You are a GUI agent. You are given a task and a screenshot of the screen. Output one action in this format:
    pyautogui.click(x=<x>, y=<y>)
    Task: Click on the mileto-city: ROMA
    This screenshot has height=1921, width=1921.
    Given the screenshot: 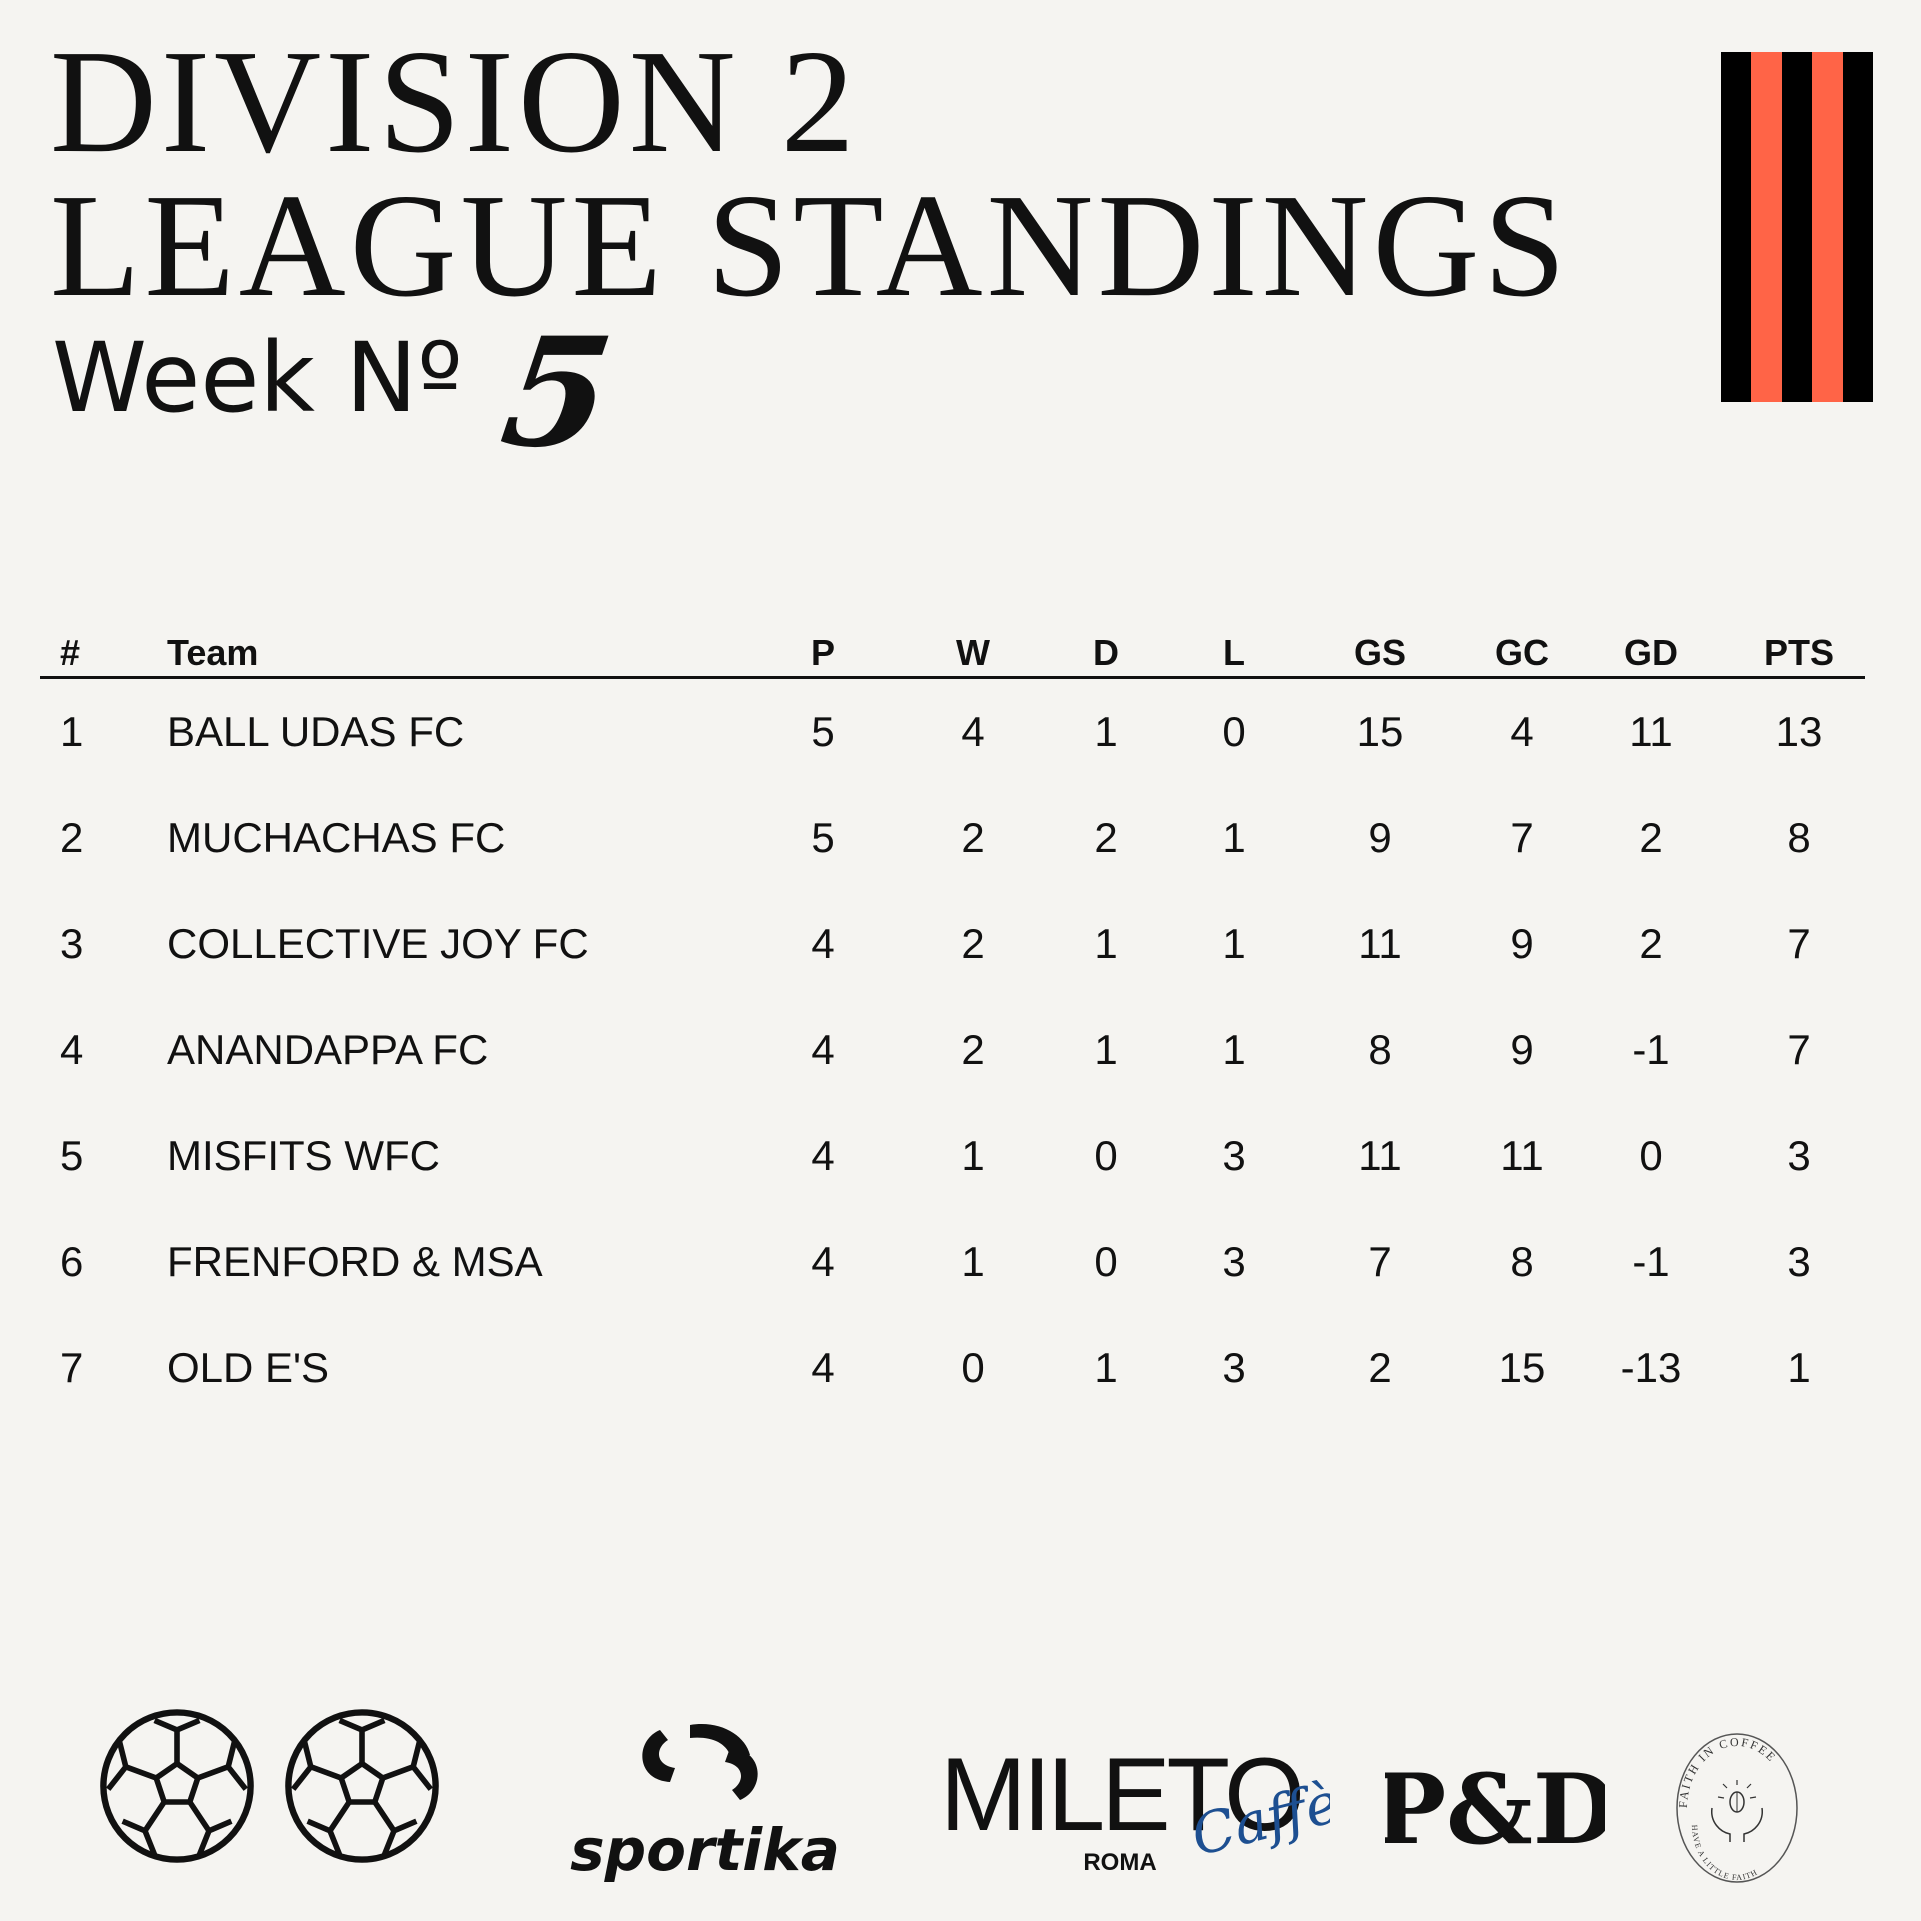 What is the action you would take?
    pyautogui.click(x=1119, y=1862)
    